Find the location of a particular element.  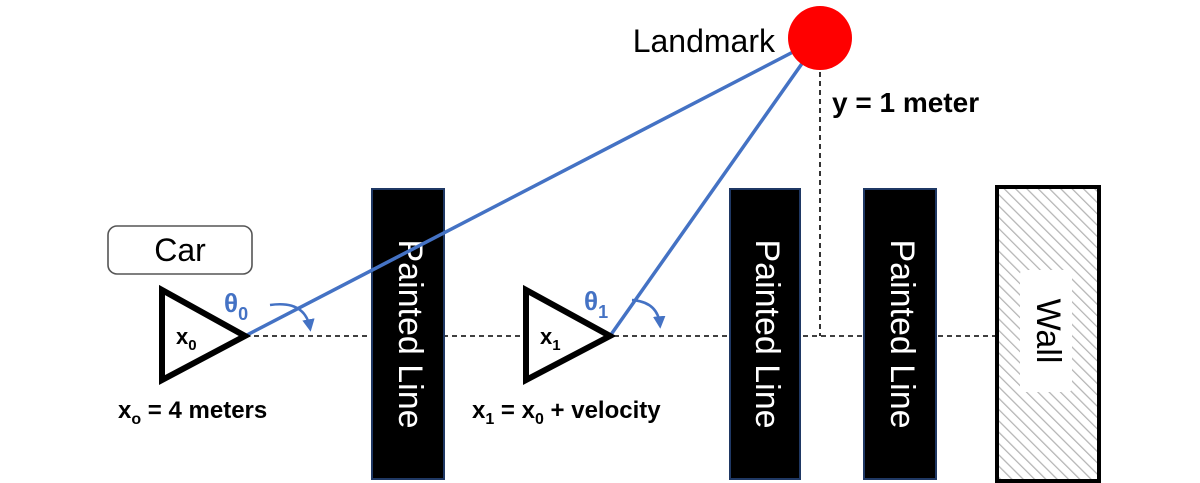

landmark-height-label: y = 1 meter is located at coordinates (905, 102).